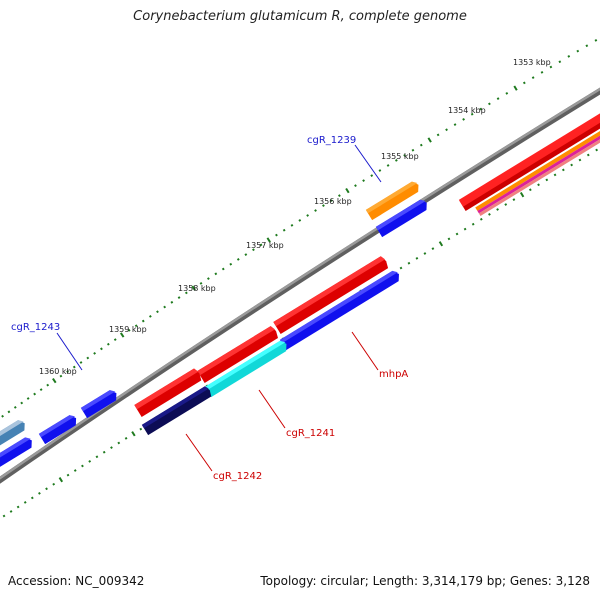  I want to click on cds-forward-right, so click(529, 163).